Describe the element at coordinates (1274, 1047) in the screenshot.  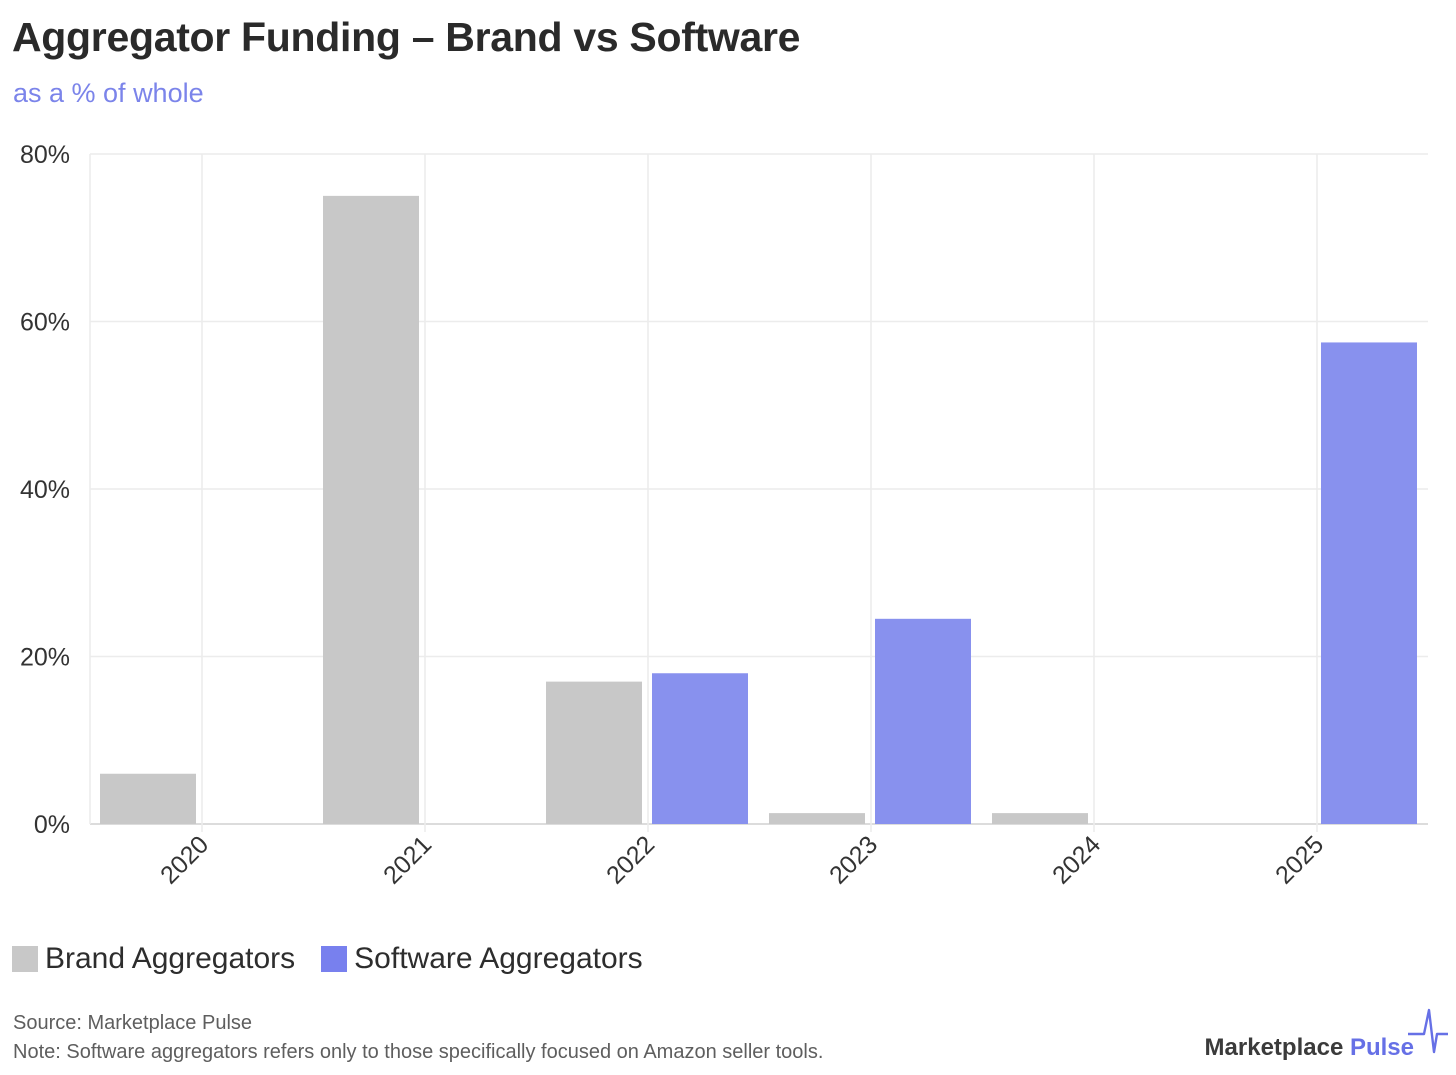
I see `brand-name-main: Marketplace` at that location.